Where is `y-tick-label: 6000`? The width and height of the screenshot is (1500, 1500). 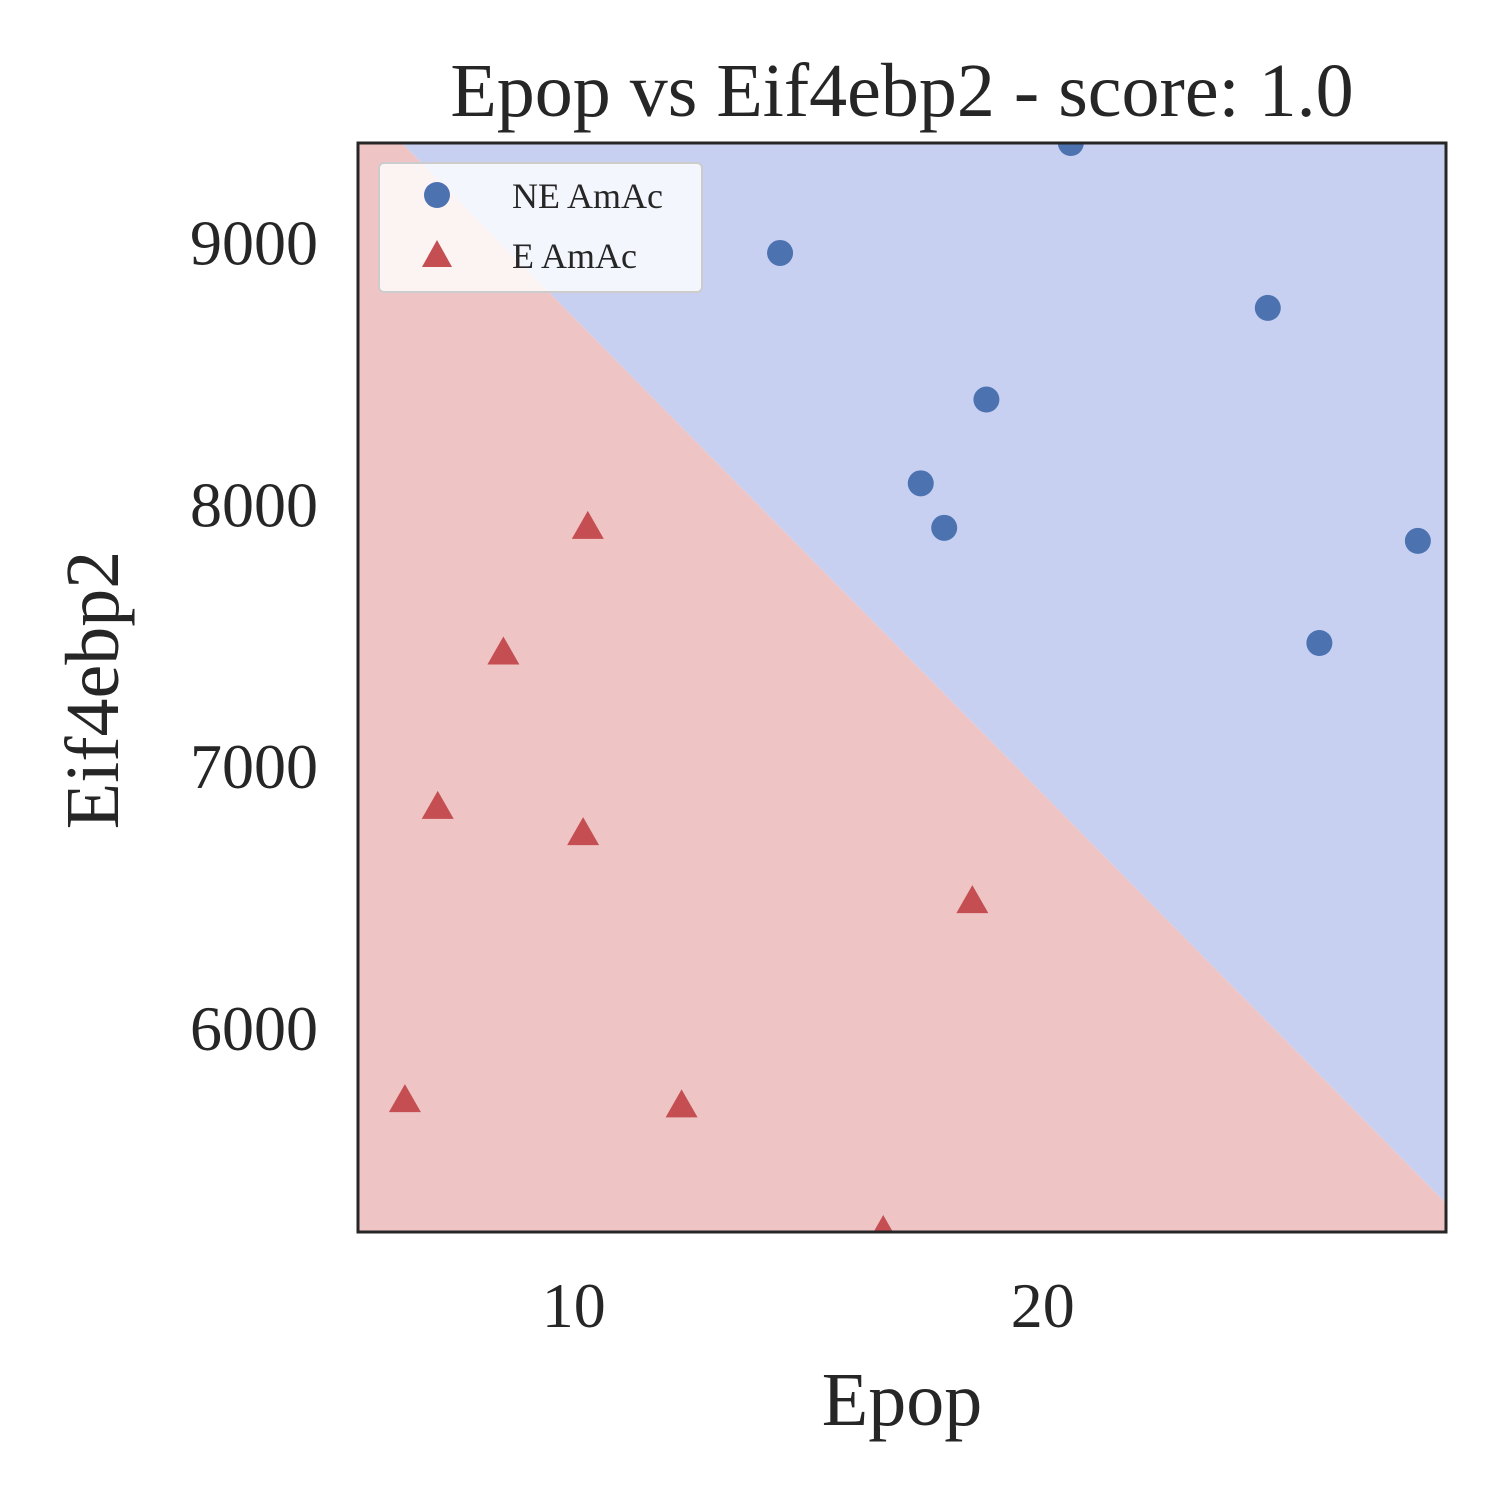
y-tick-label: 6000 is located at coordinates (254, 1028).